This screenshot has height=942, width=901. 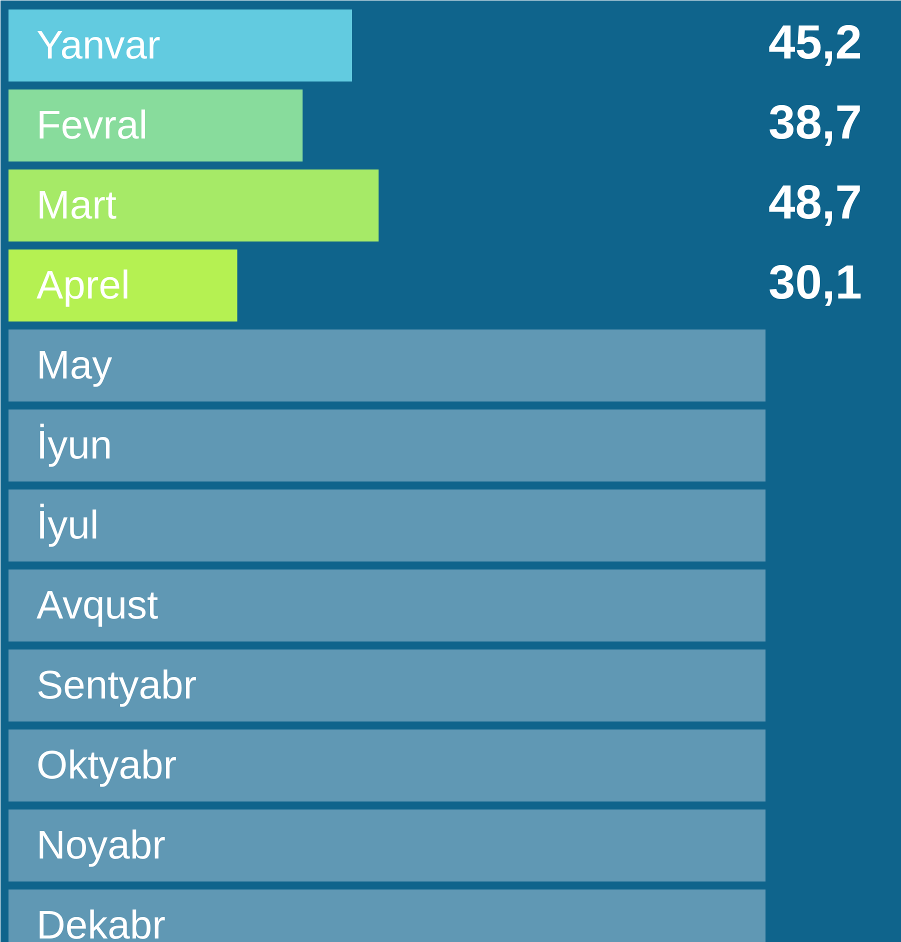 I want to click on y-tick-label: Sentyabr, so click(x=116, y=686).